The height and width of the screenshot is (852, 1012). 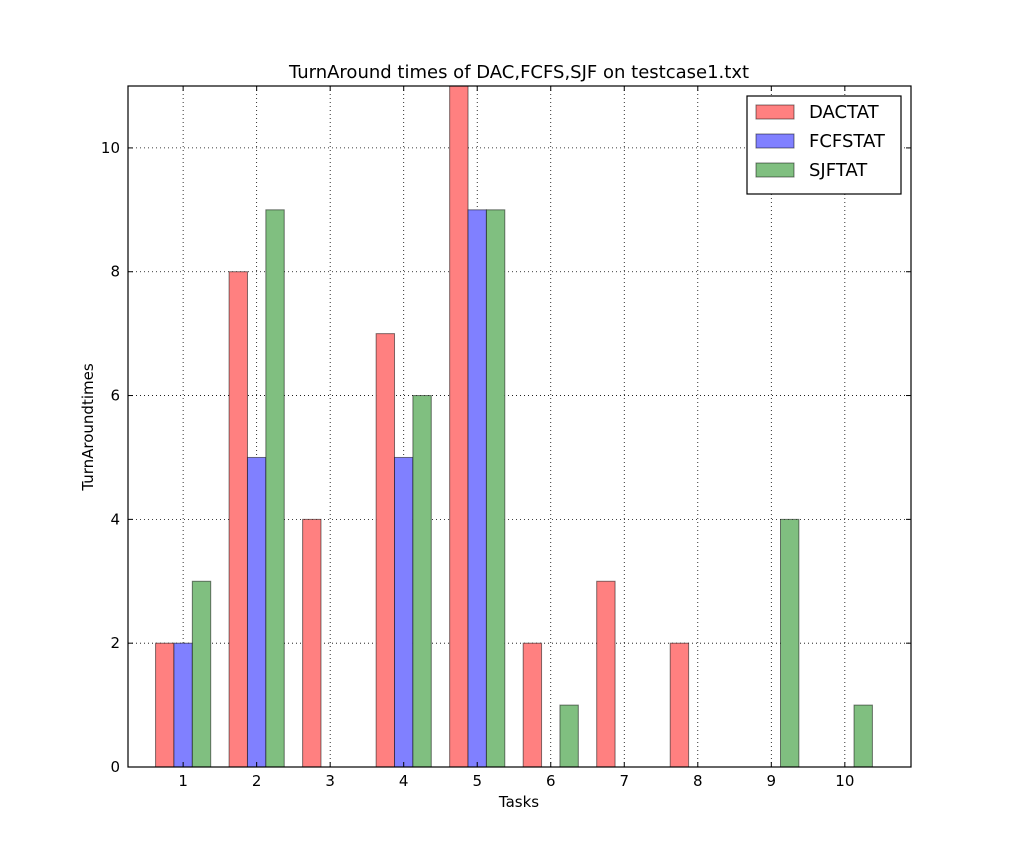 What do you see at coordinates (115, 643) in the screenshot?
I see `y-tick-label: 2` at bounding box center [115, 643].